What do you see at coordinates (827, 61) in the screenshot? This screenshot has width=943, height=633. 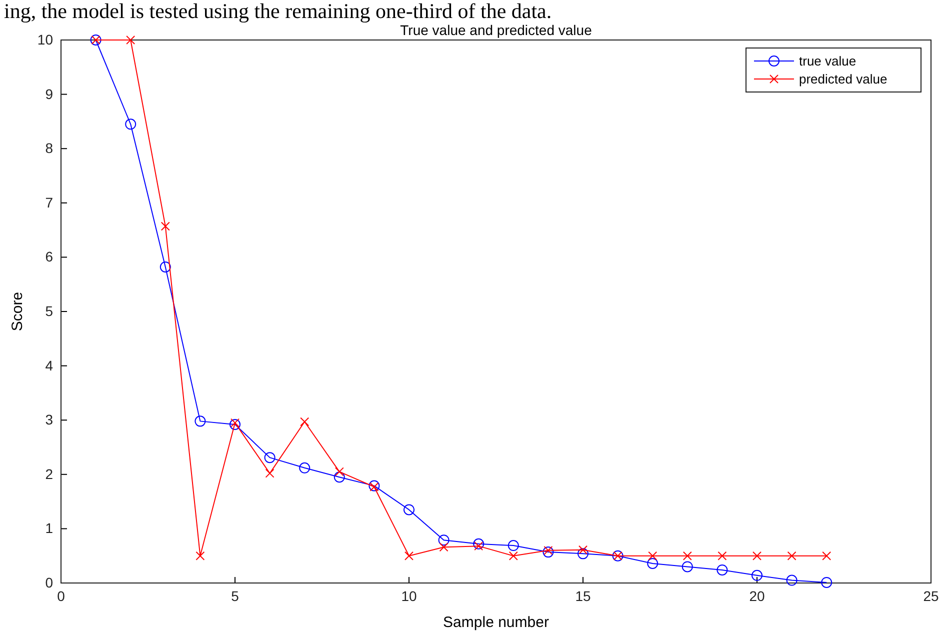 I see `legend-label: true value` at bounding box center [827, 61].